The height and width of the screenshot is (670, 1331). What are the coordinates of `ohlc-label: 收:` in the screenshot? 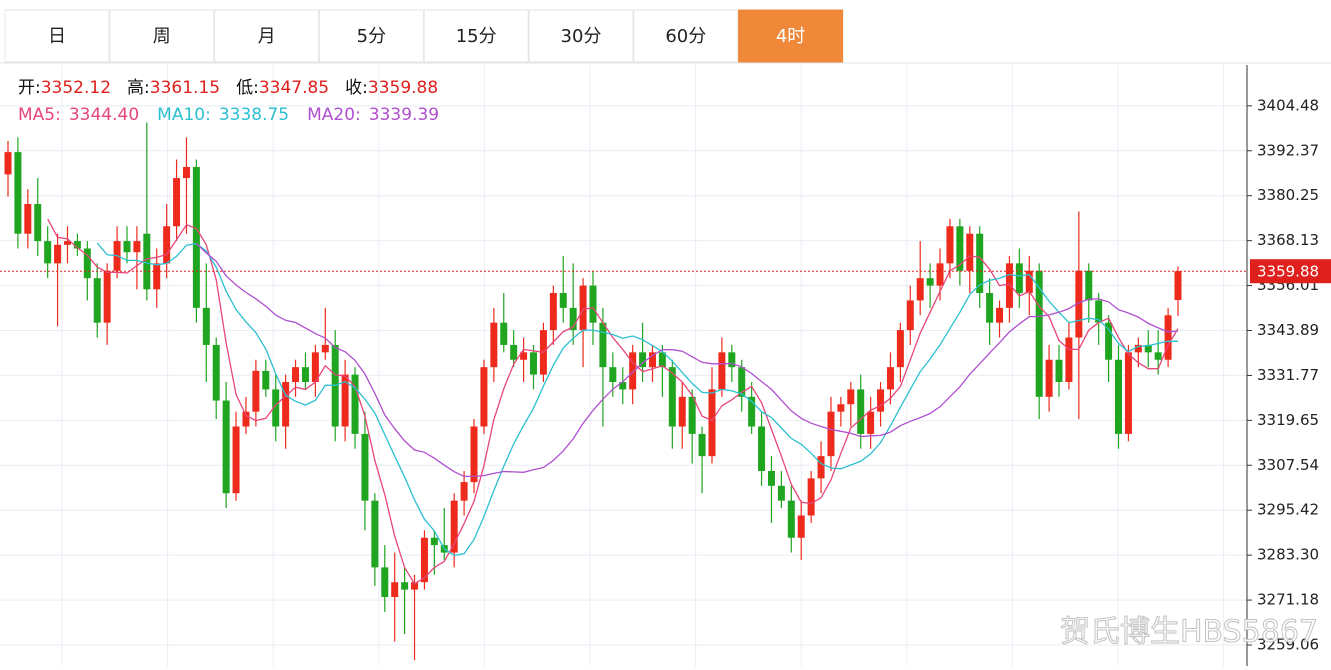 It's located at (356, 88).